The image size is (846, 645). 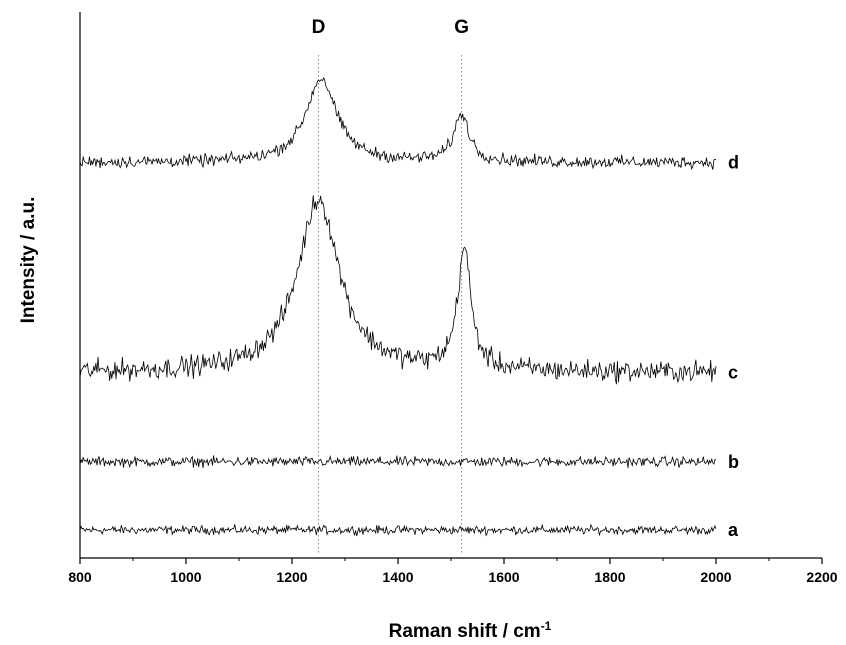 What do you see at coordinates (80, 577) in the screenshot?
I see `x-tick-label: 800` at bounding box center [80, 577].